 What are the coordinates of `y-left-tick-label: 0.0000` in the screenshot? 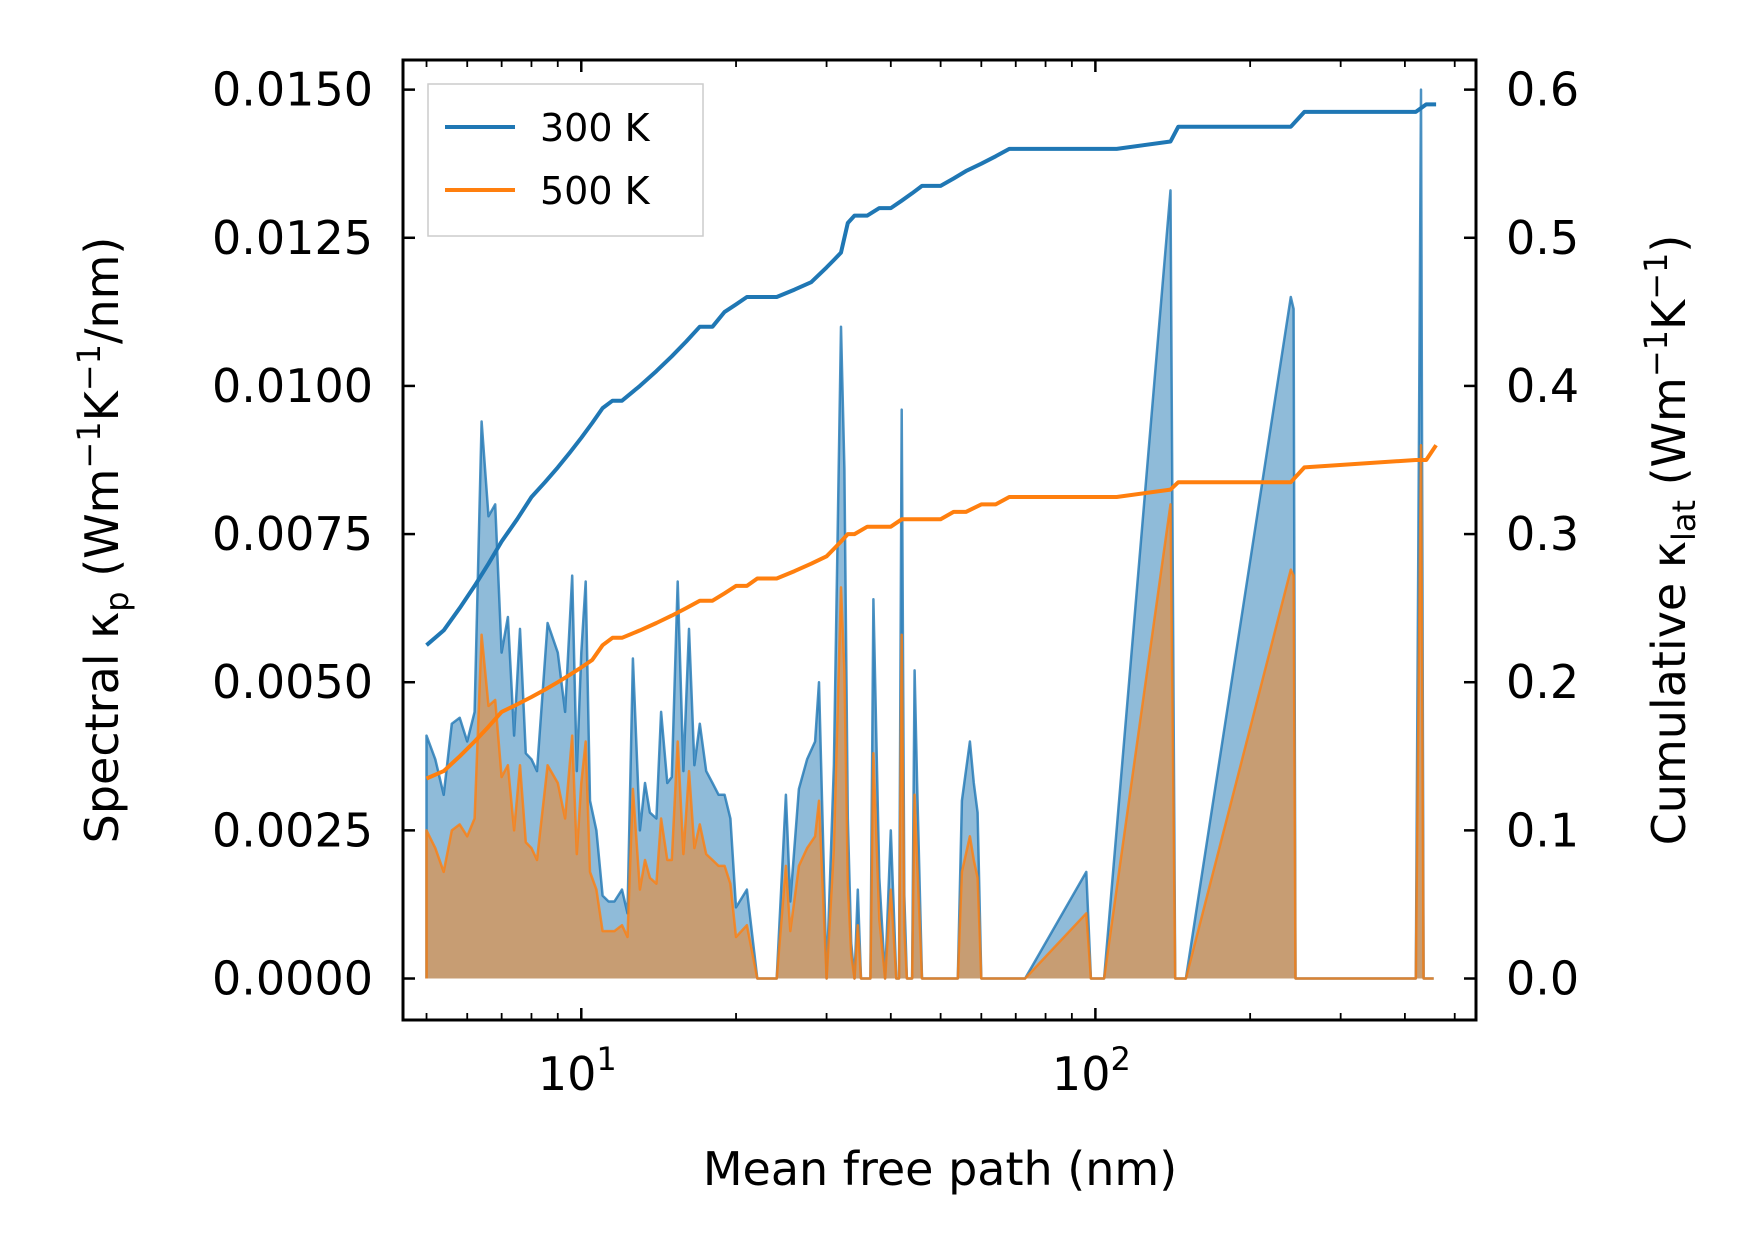 It's located at (292, 979).